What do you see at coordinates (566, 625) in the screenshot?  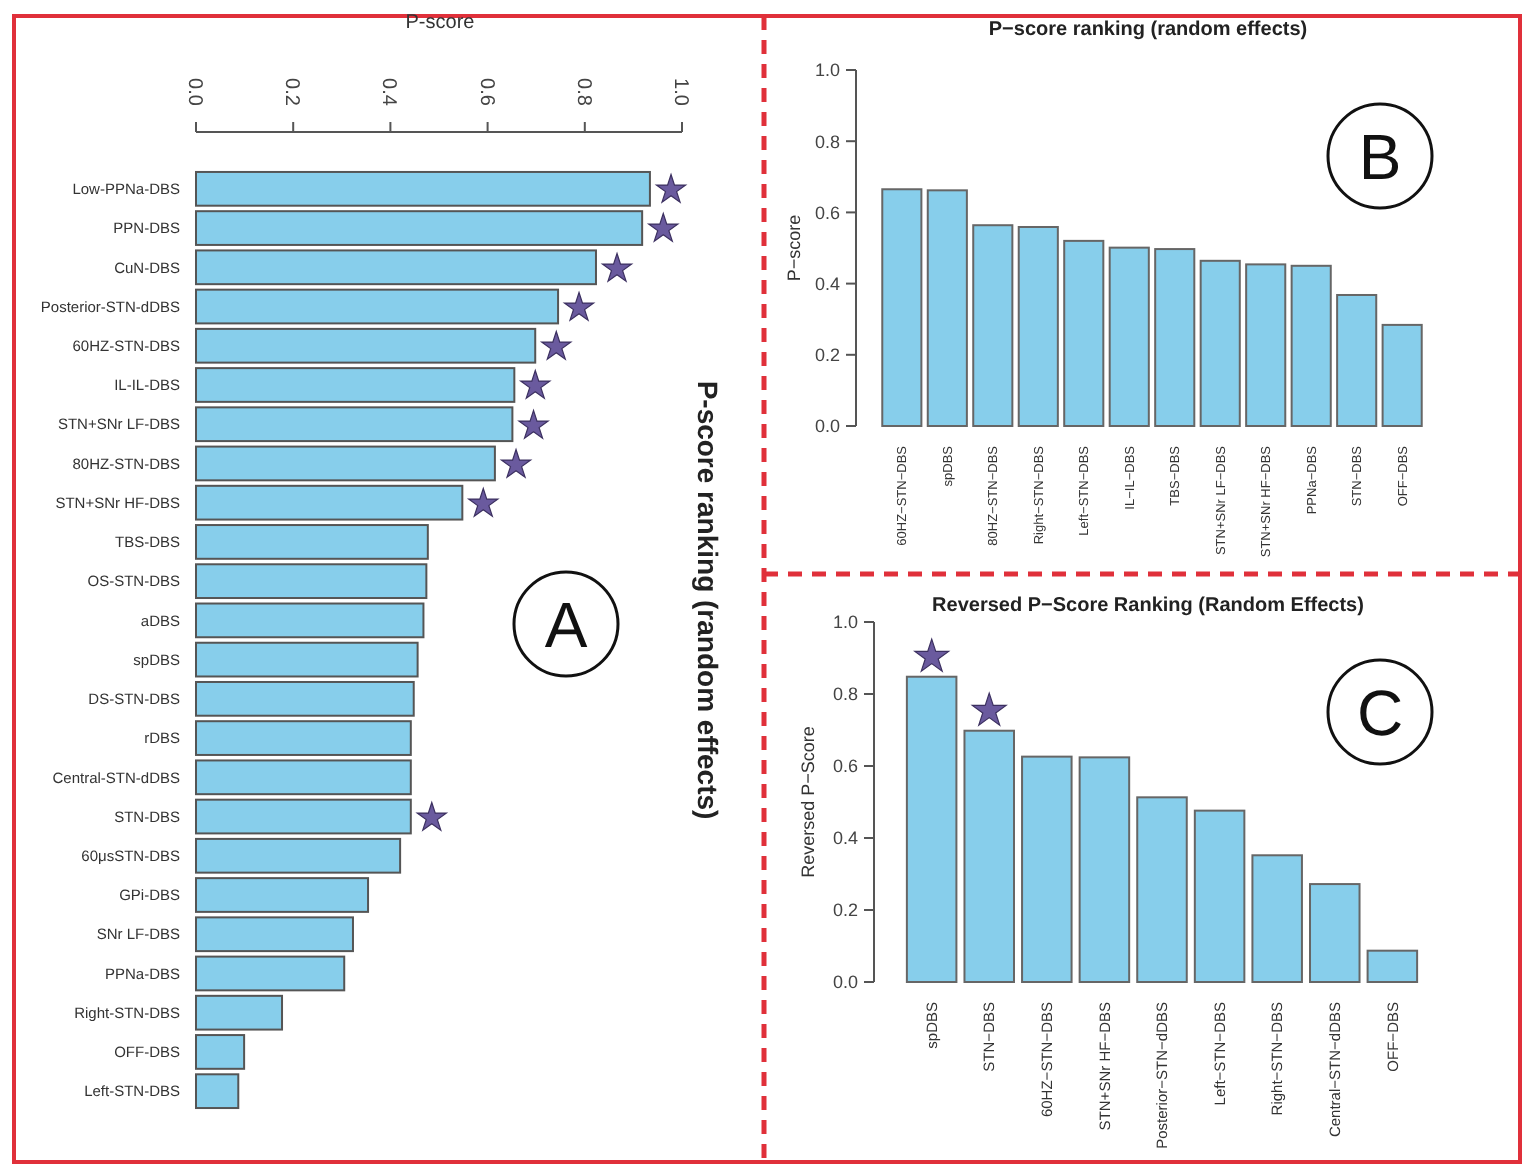 I see `annotation: A` at bounding box center [566, 625].